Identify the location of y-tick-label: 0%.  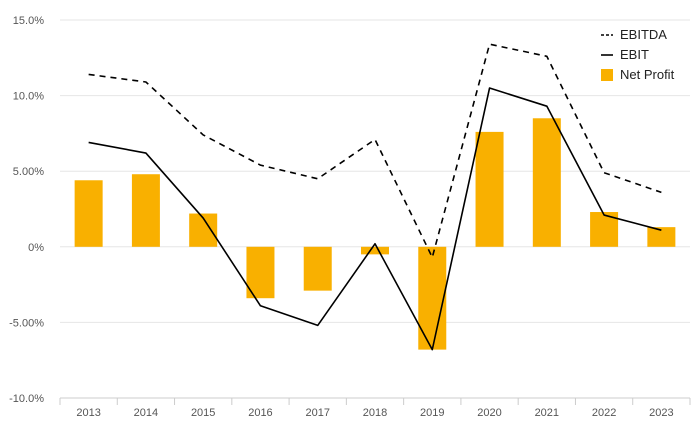
(36, 248).